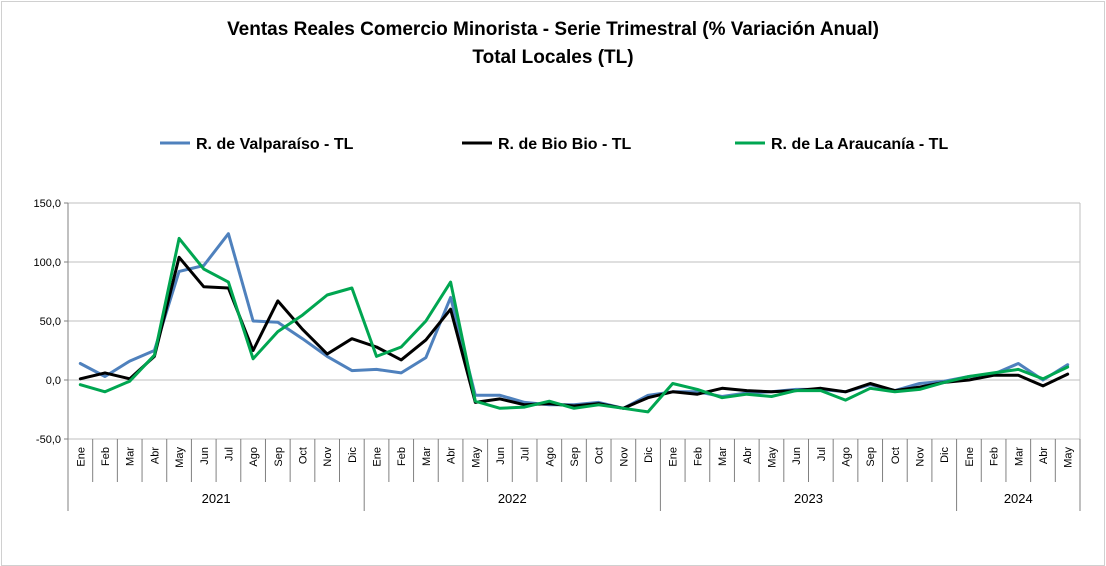 The image size is (1106, 566). I want to click on year-label: 2022, so click(512, 498).